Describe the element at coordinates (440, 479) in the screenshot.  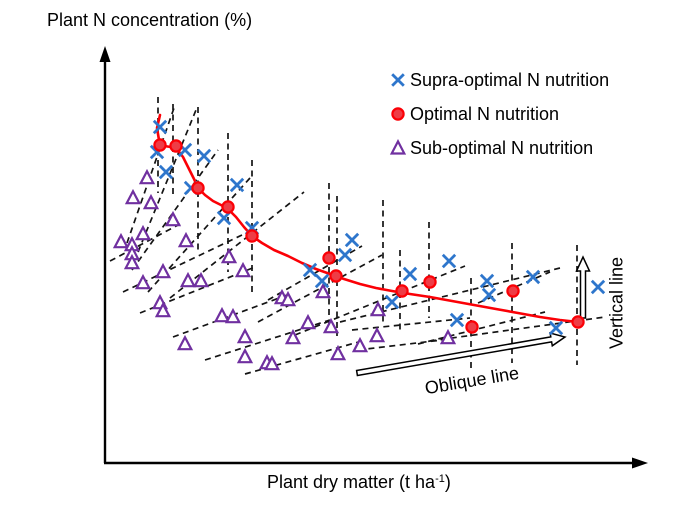
I see `x-axis-title-superscript: -1` at that location.